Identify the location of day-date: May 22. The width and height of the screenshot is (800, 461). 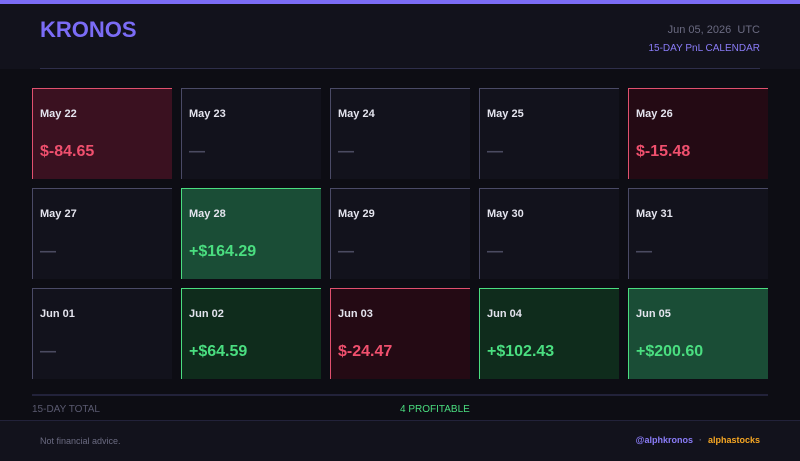
(58, 114).